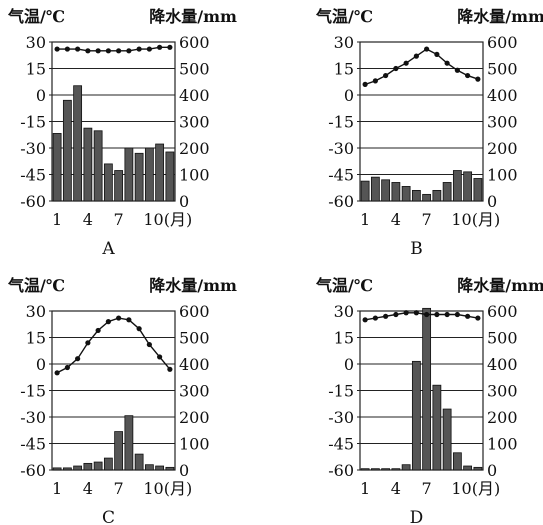 This screenshot has width=543, height=525. Describe the element at coordinates (33, 417) in the screenshot. I see `chart-c-left-tick-label: -30` at that location.